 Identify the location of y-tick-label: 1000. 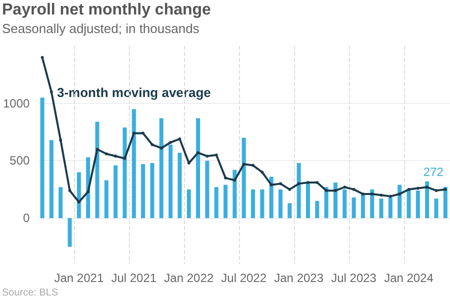
(16, 103).